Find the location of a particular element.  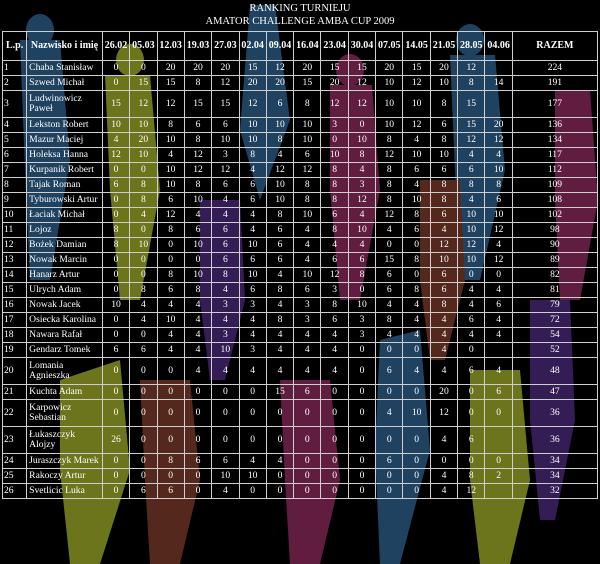

total-cell: 79 is located at coordinates (555, 305).